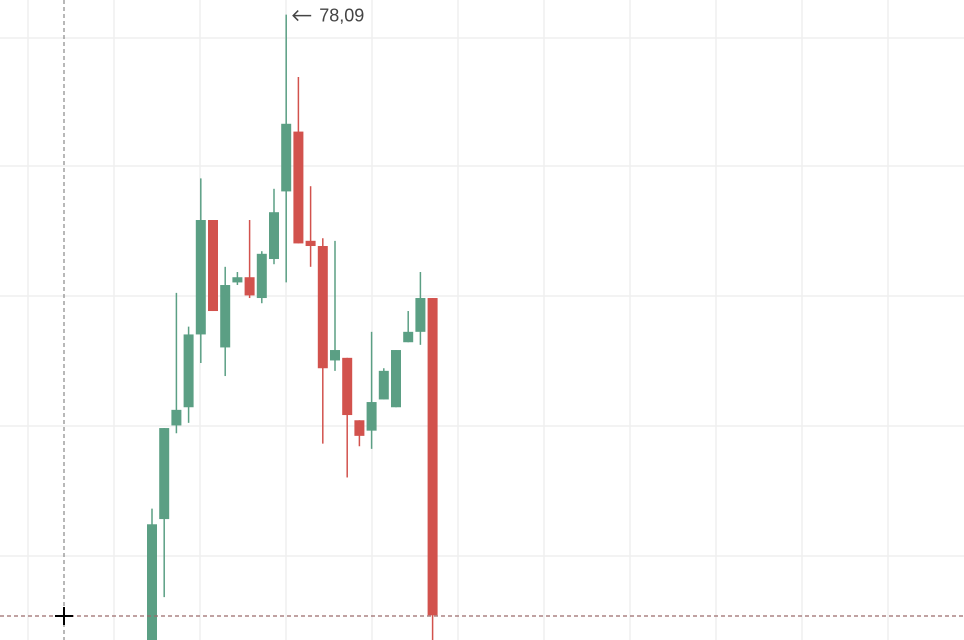 The height and width of the screenshot is (640, 964). I want to click on annotation-arrow, so click(302, 16).